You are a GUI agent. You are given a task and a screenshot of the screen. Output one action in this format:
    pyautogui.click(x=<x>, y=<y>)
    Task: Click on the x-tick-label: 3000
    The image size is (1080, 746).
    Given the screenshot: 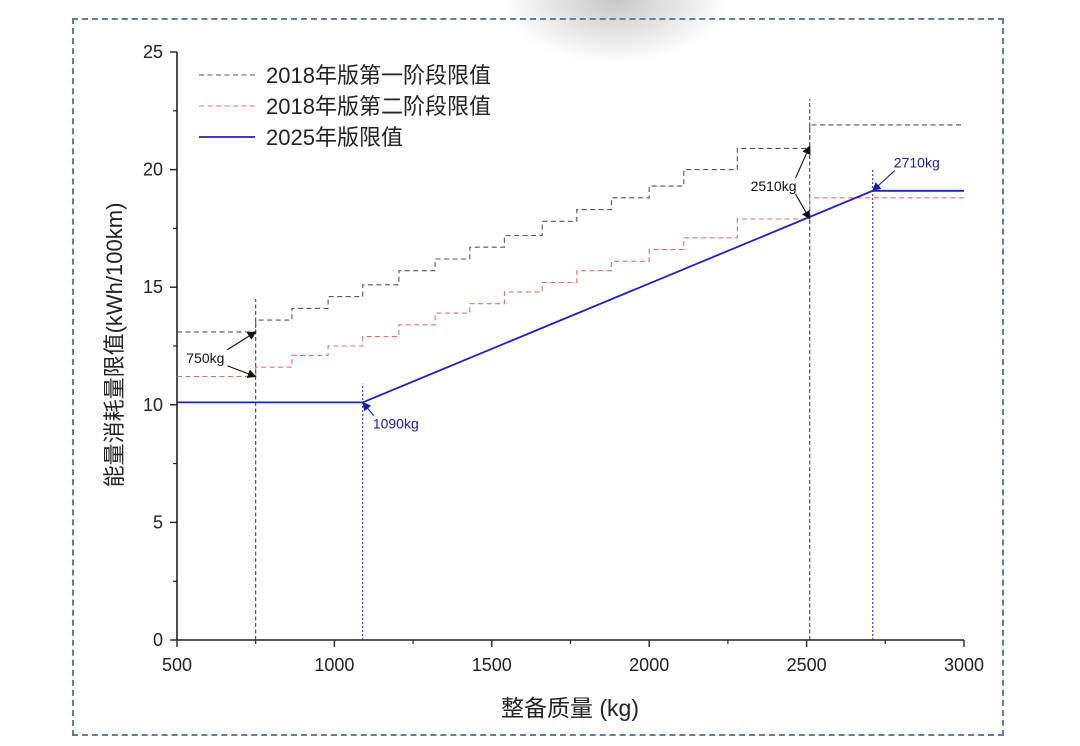 What is the action you would take?
    pyautogui.click(x=964, y=665)
    